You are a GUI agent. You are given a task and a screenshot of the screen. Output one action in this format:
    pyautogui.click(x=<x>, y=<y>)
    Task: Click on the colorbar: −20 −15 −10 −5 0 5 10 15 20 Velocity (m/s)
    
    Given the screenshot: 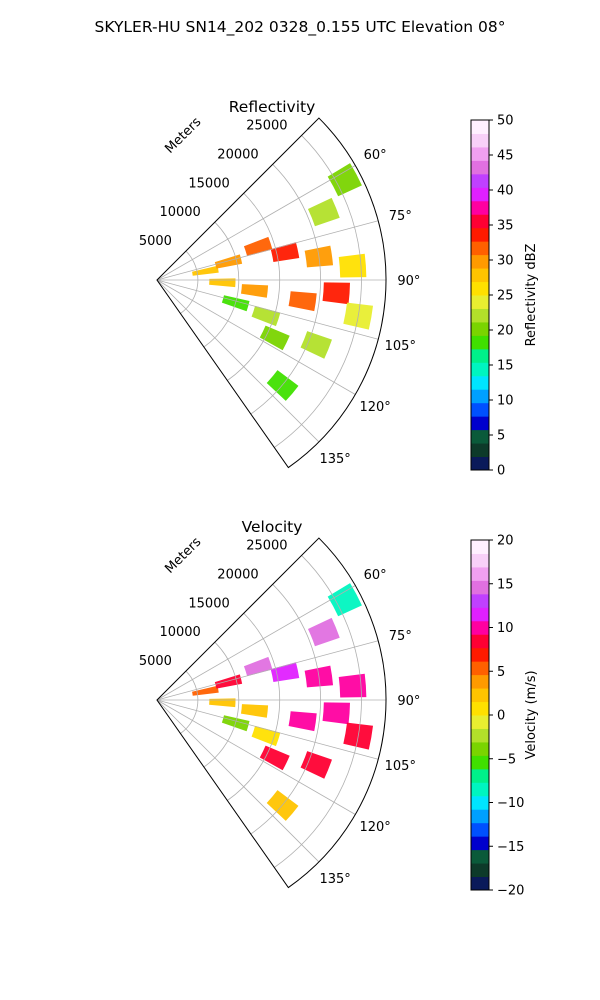 What is the action you would take?
    pyautogui.click(x=504, y=716)
    